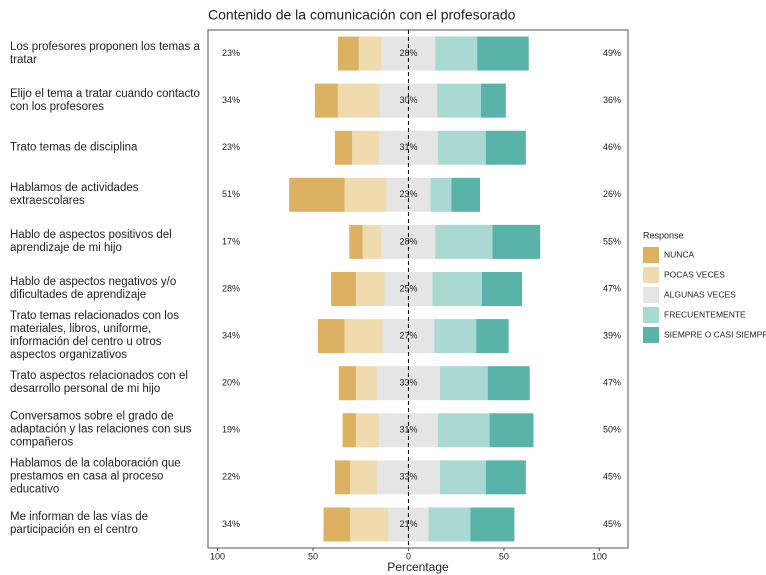  What do you see at coordinates (663, 235) in the screenshot?
I see `legend-title: Response` at bounding box center [663, 235].